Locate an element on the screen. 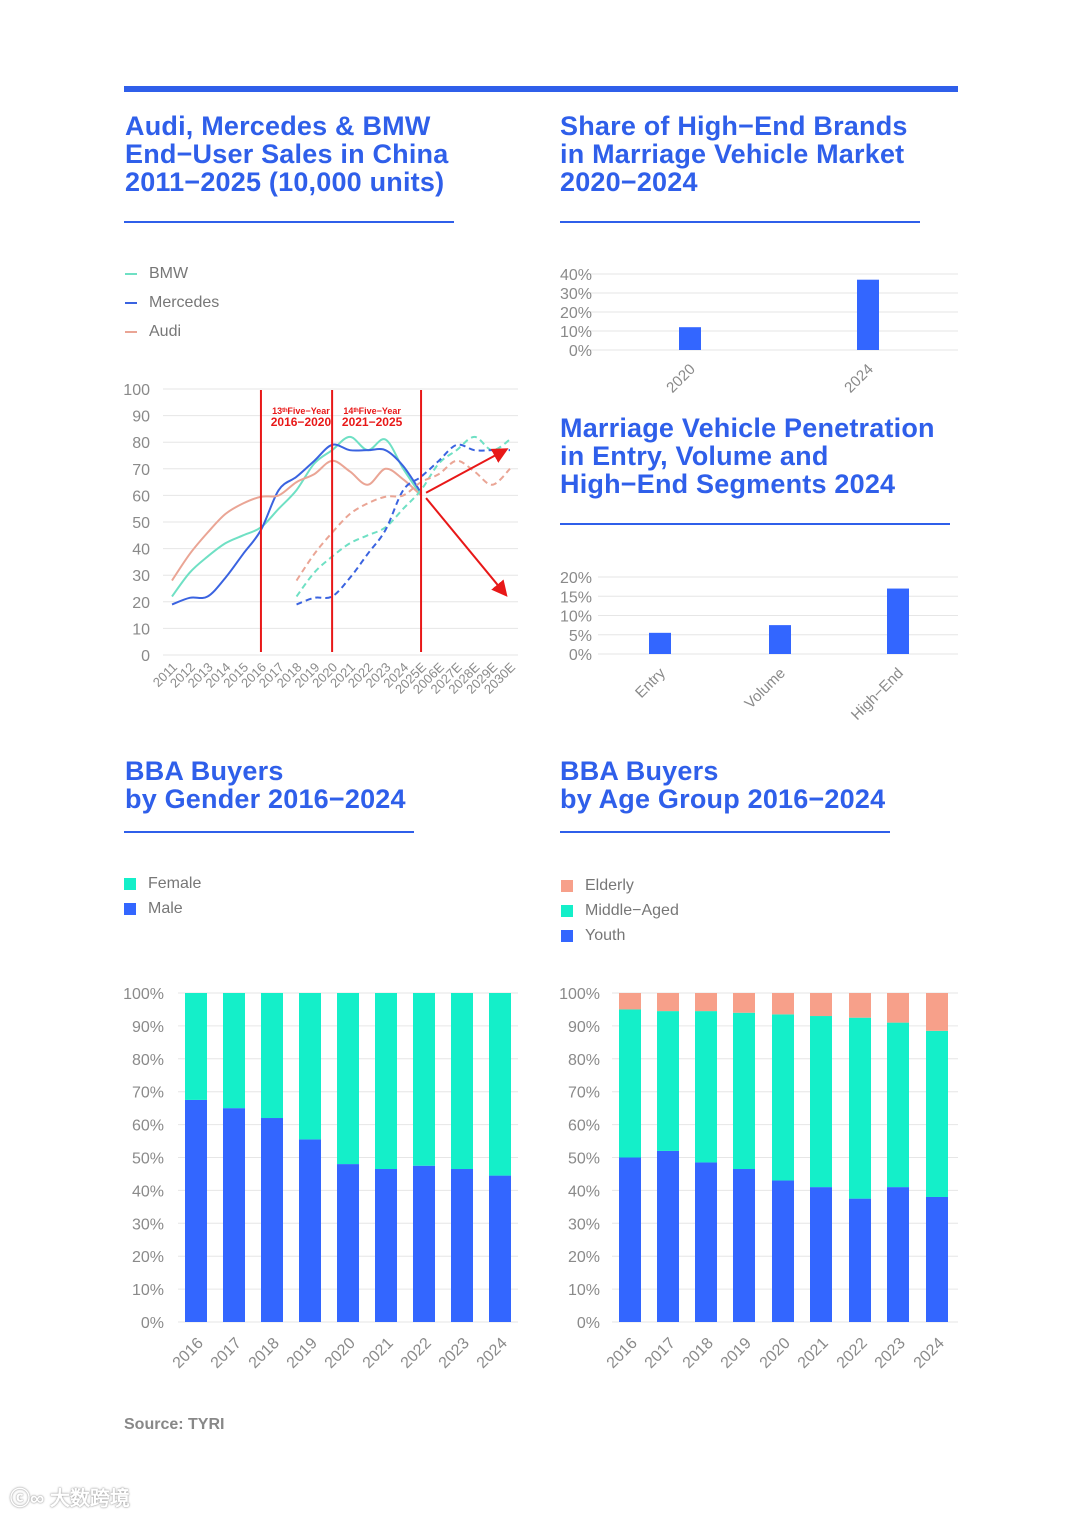 This screenshot has width=1080, height=1516. legend-label: Elderly is located at coordinates (609, 885).